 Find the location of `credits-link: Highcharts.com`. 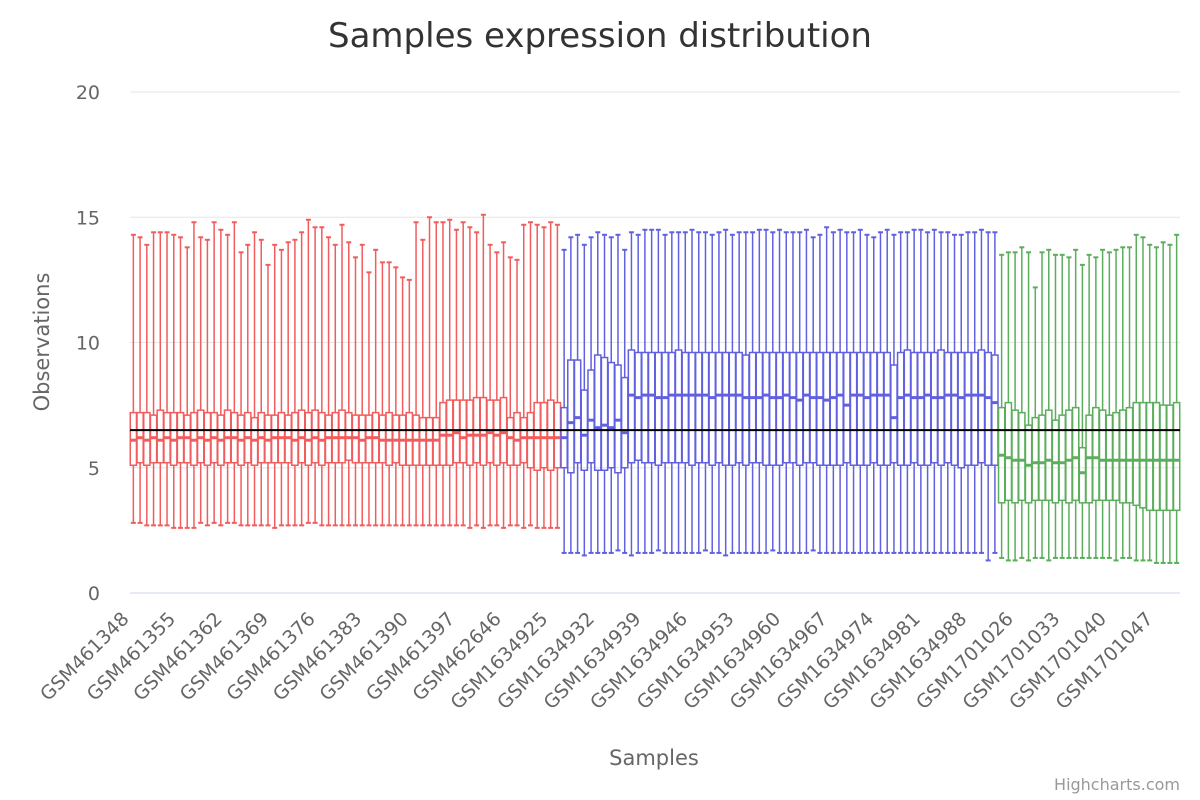

credits-link: Highcharts.com is located at coordinates (1117, 784).